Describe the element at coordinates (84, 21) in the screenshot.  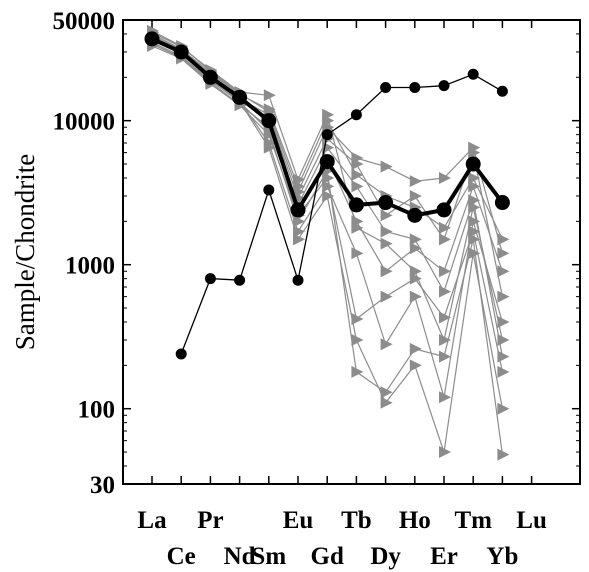
I see `y-tick-label: 50000` at that location.